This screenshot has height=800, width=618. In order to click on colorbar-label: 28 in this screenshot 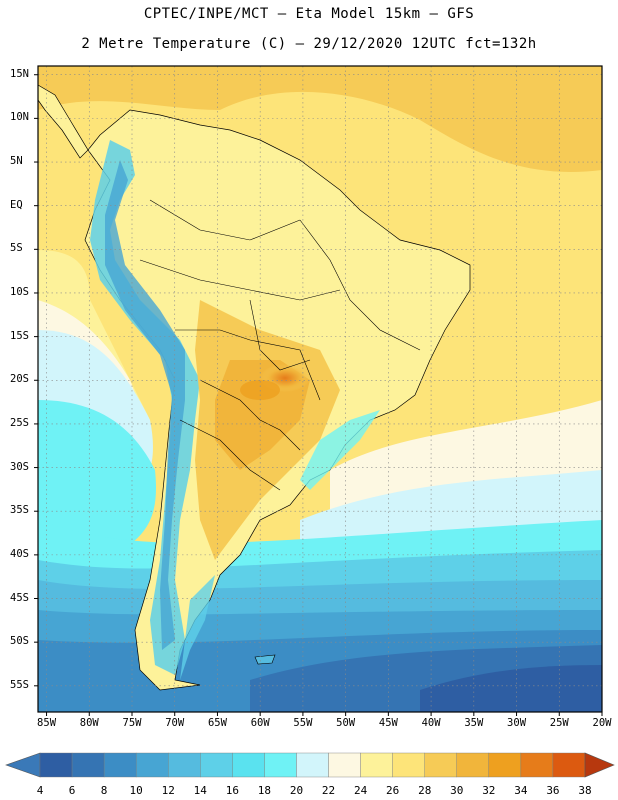, I will do `click(425, 790)`.